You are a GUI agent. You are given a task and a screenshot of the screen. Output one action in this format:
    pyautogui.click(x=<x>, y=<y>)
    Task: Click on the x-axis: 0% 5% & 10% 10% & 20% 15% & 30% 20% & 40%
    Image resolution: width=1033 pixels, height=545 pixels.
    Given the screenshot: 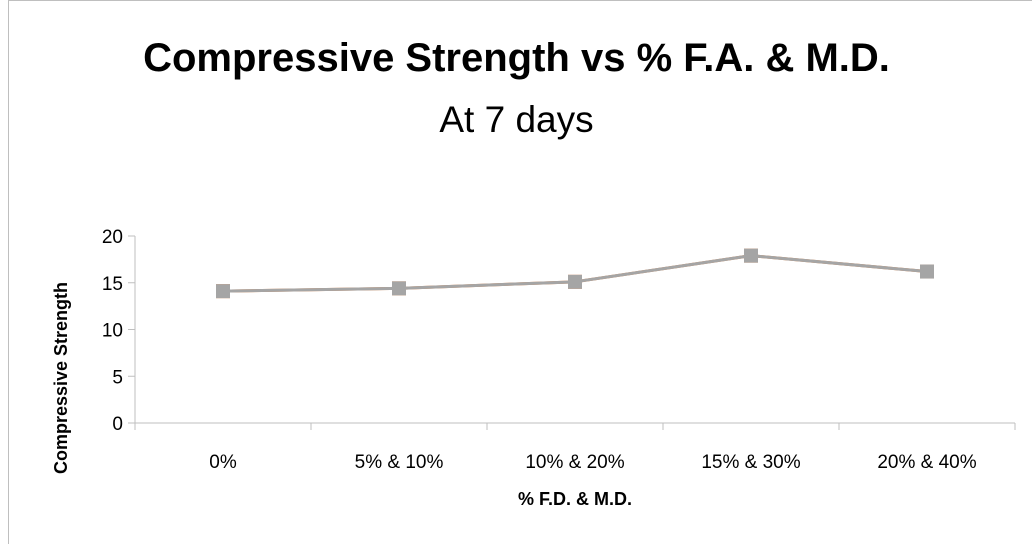 What is the action you would take?
    pyautogui.click(x=575, y=447)
    